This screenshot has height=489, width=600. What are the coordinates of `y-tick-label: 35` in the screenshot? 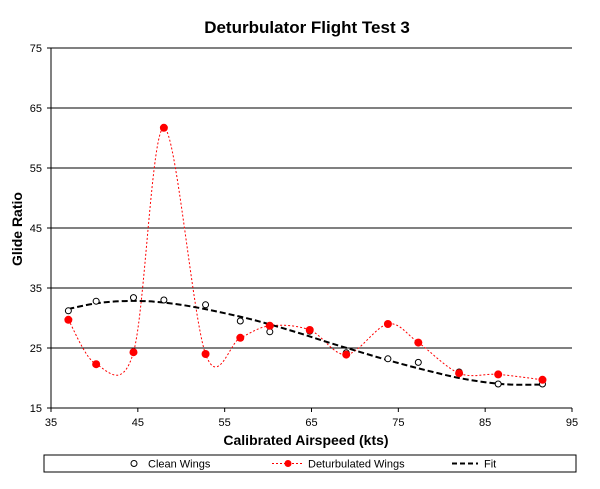 It's located at (36, 289).